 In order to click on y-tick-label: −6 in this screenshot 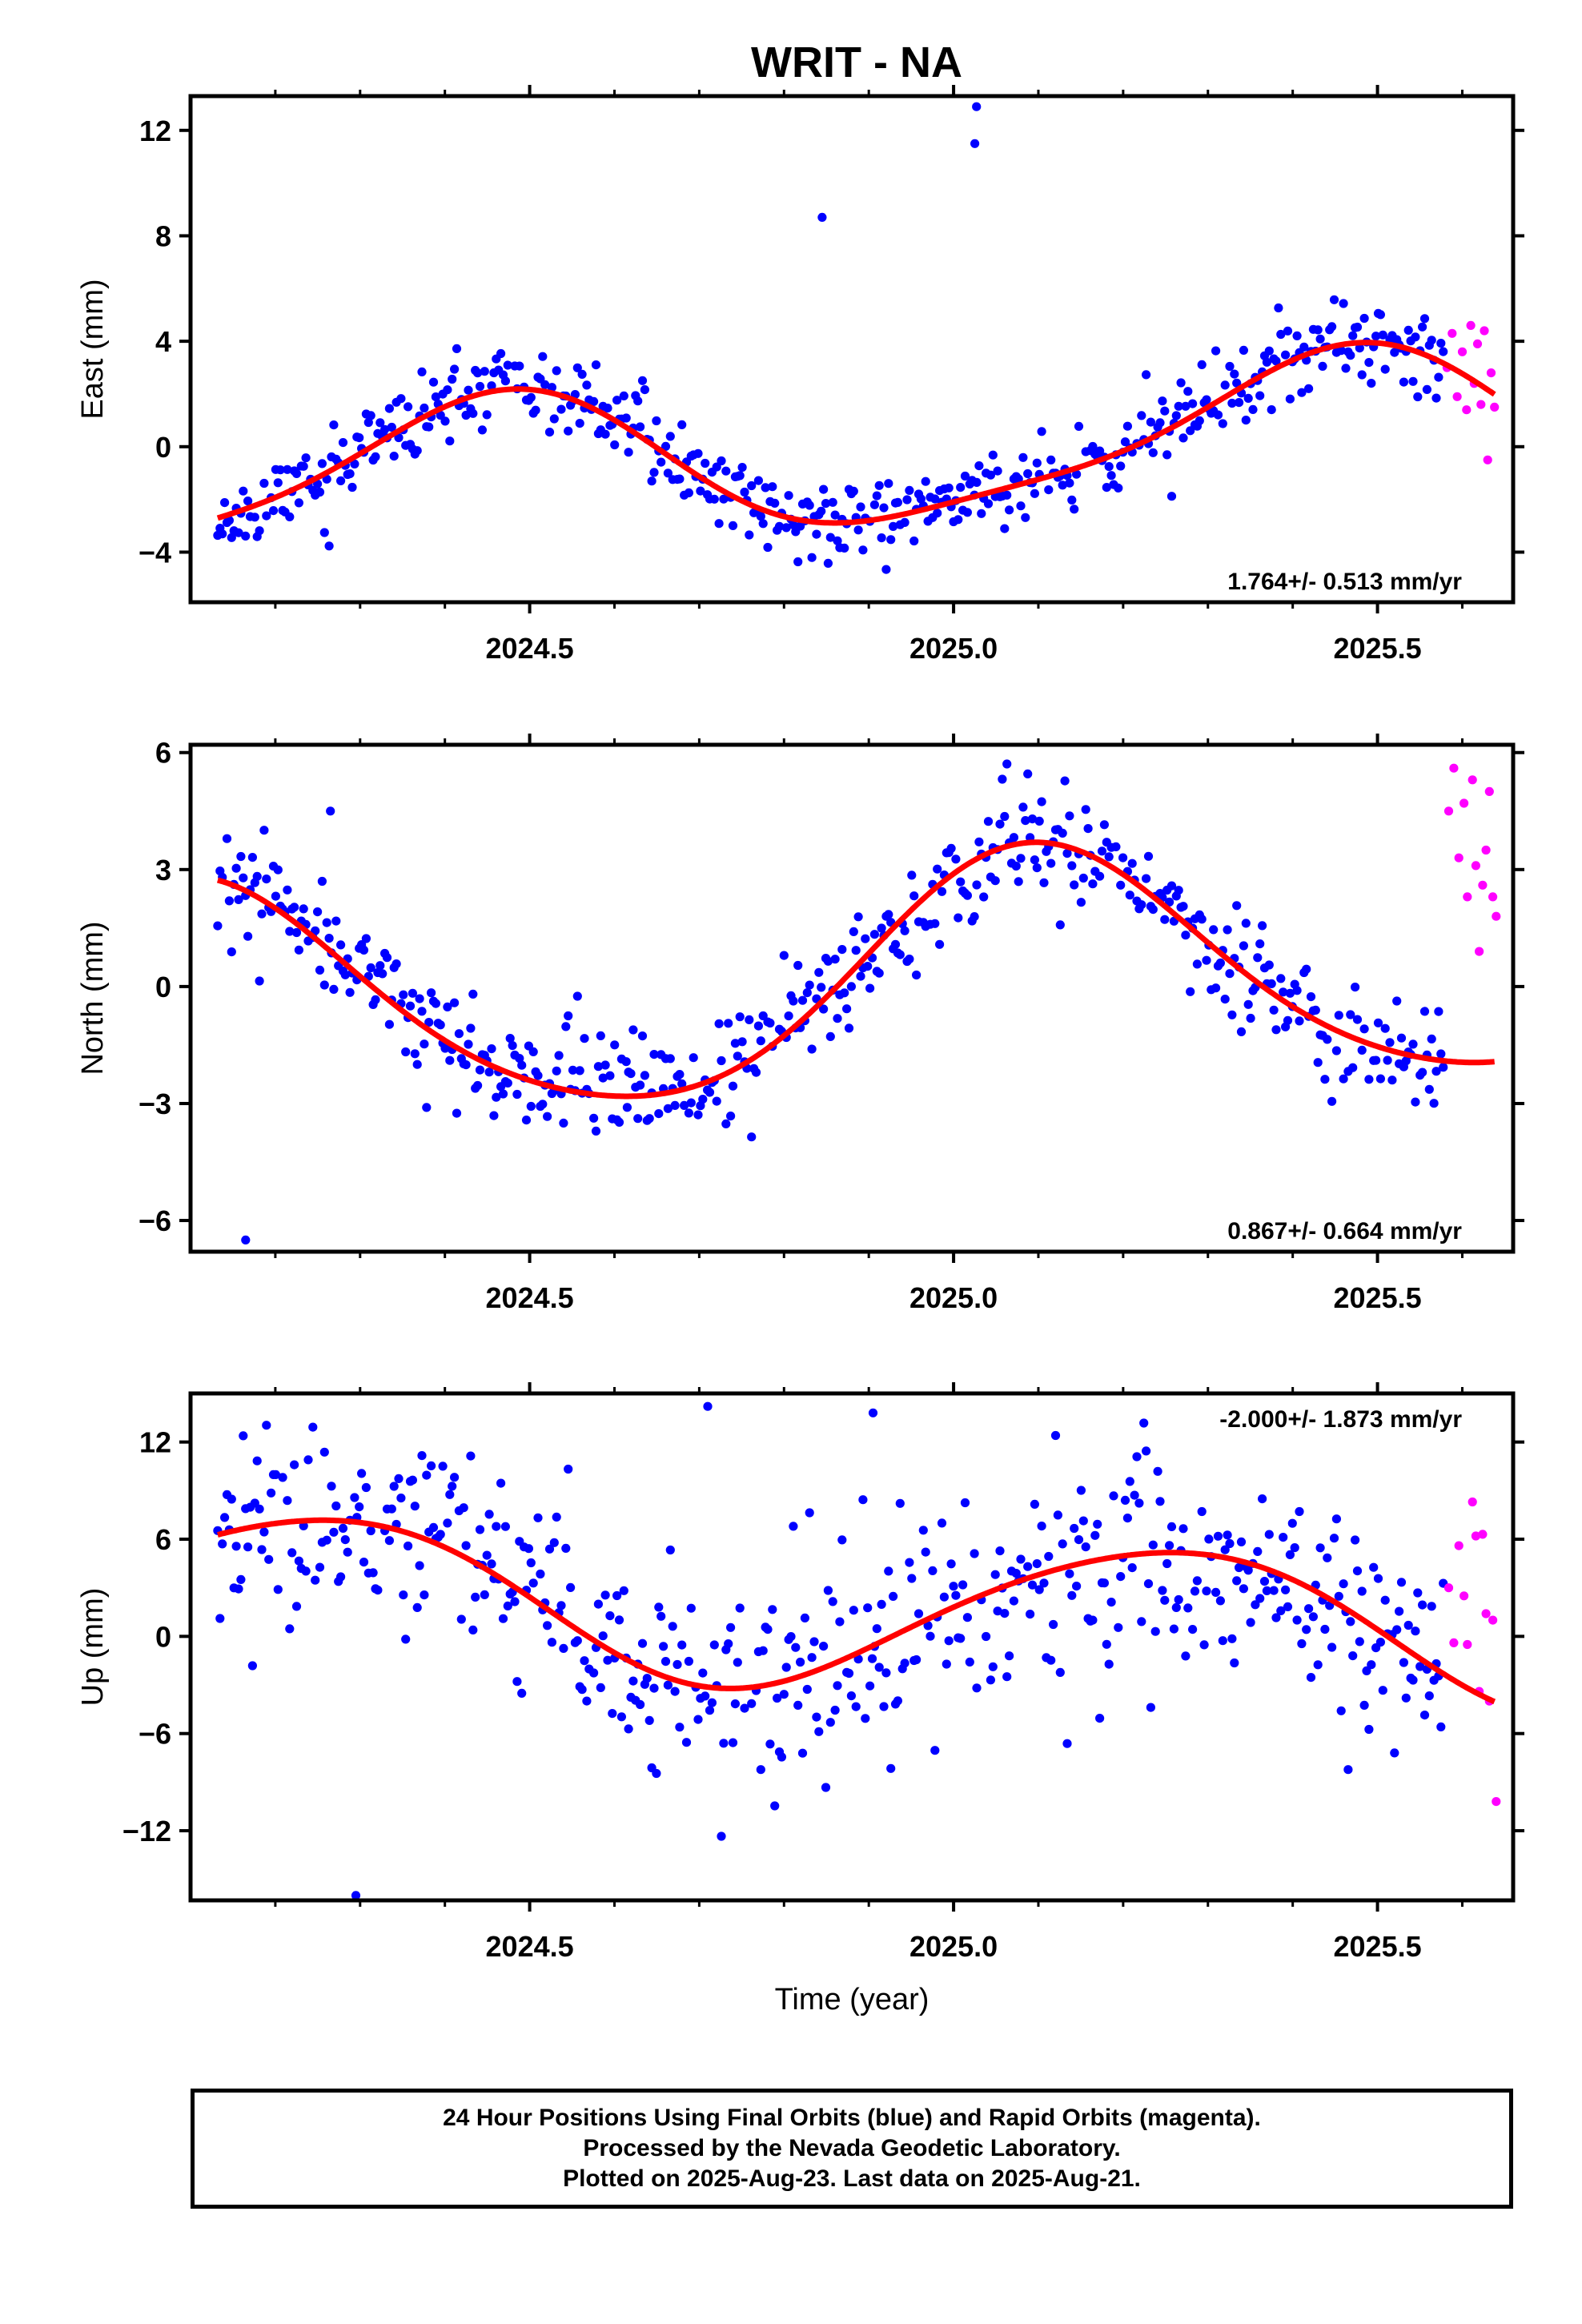, I will do `click(155, 1735)`.